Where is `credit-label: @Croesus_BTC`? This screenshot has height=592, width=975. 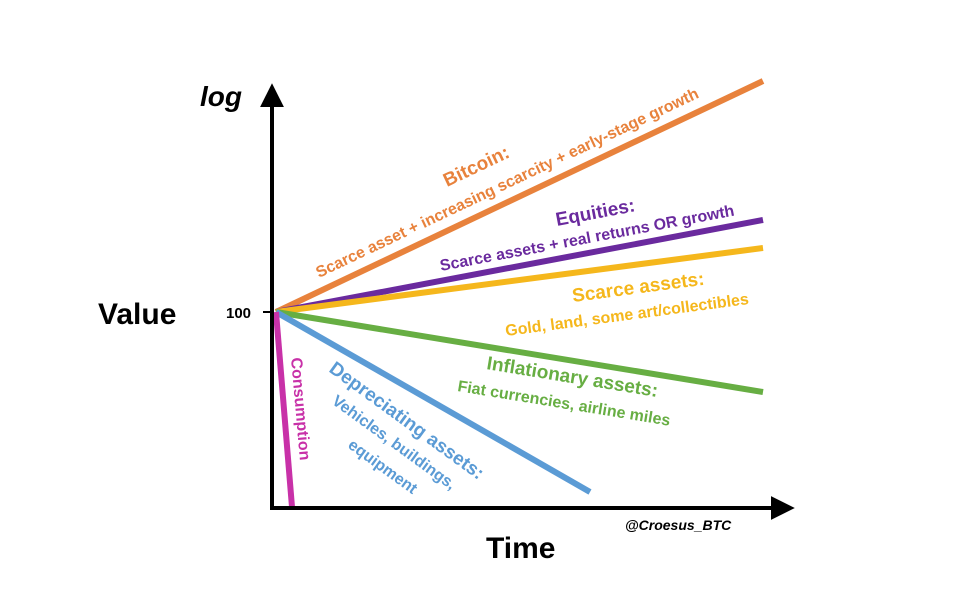 credit-label: @Croesus_BTC is located at coordinates (678, 525).